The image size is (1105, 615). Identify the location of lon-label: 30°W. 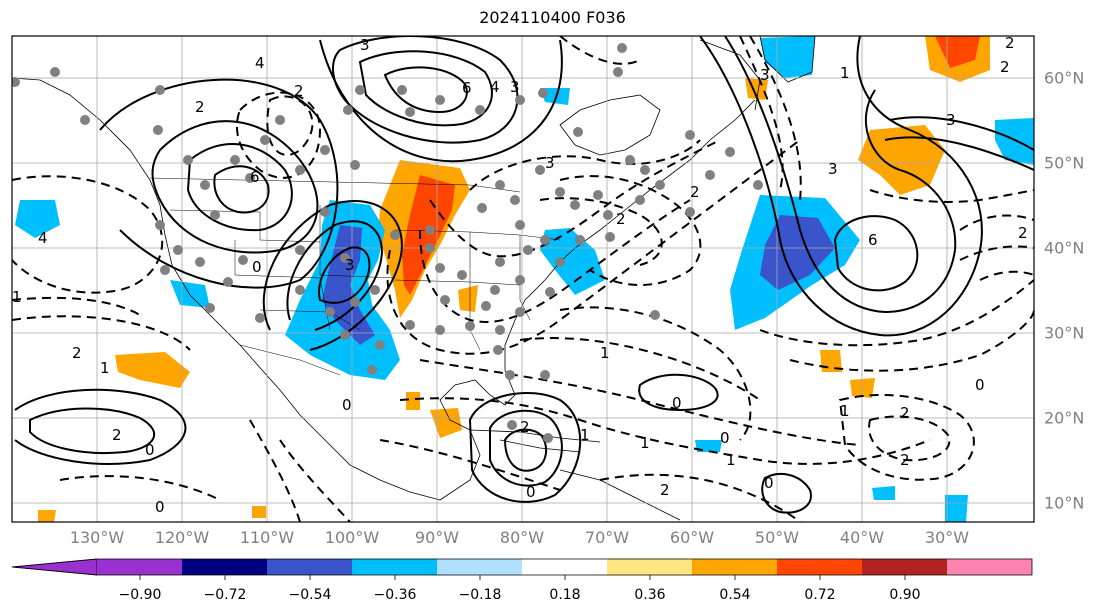
(947, 537).